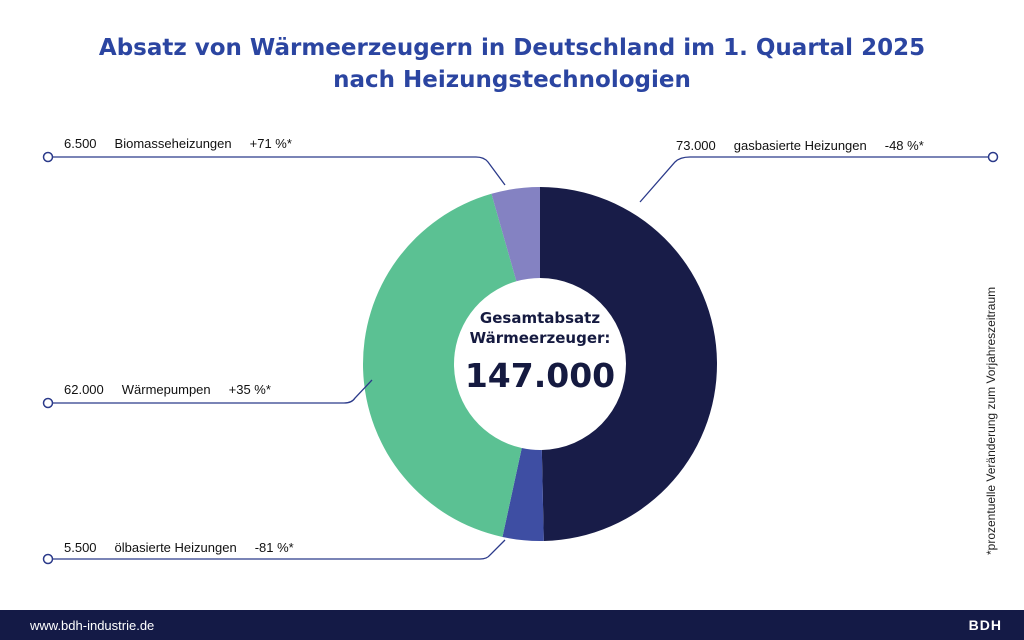 The image size is (1024, 640). What do you see at coordinates (48, 559) in the screenshot?
I see `marker-oil` at bounding box center [48, 559].